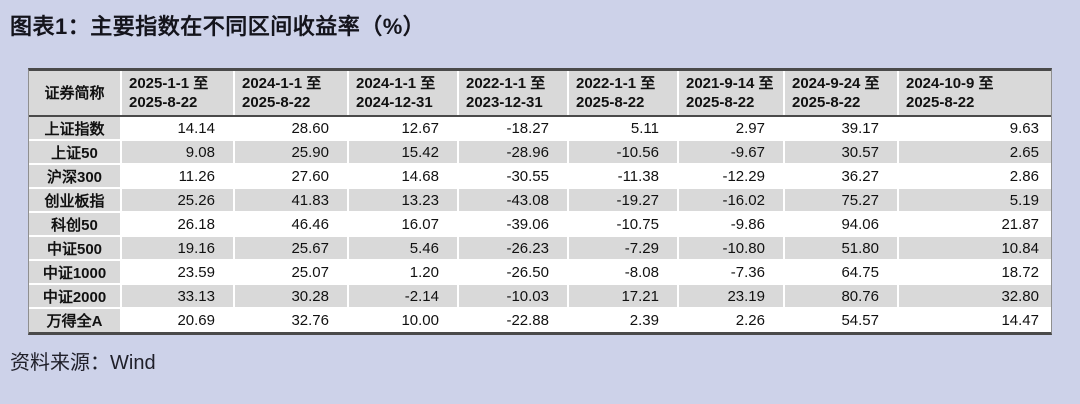 The image size is (1080, 404). I want to click on value-cell: -30.55, so click(512, 175).